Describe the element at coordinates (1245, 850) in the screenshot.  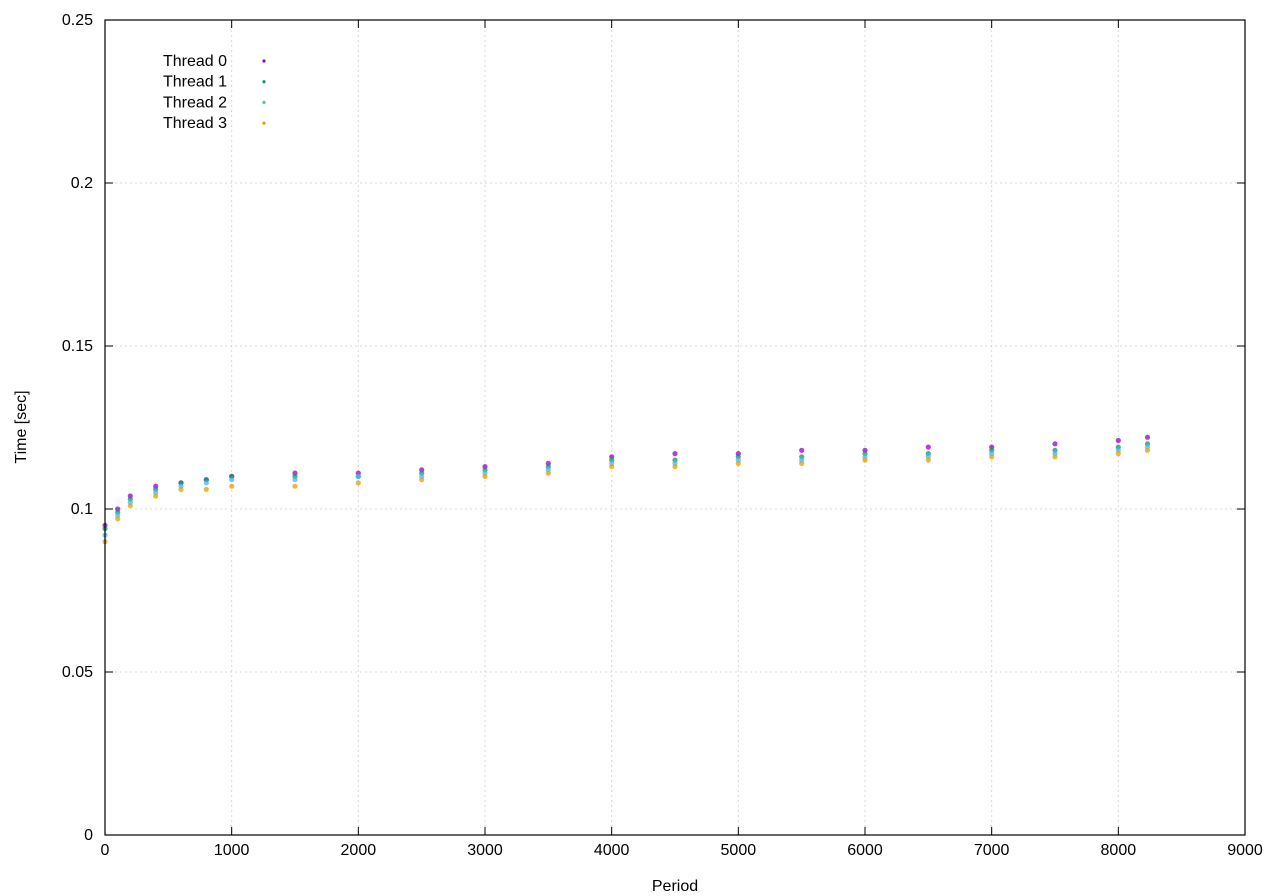
I see `x-tick-label: 9000` at that location.